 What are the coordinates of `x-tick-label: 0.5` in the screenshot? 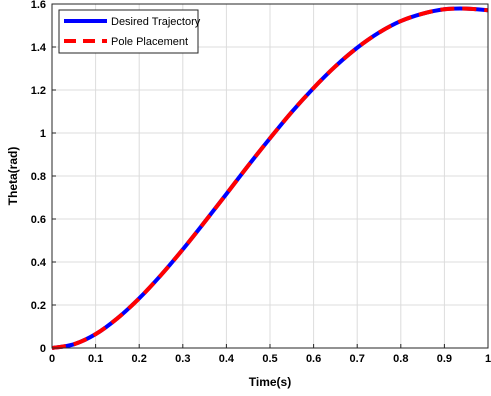 It's located at (269, 359).